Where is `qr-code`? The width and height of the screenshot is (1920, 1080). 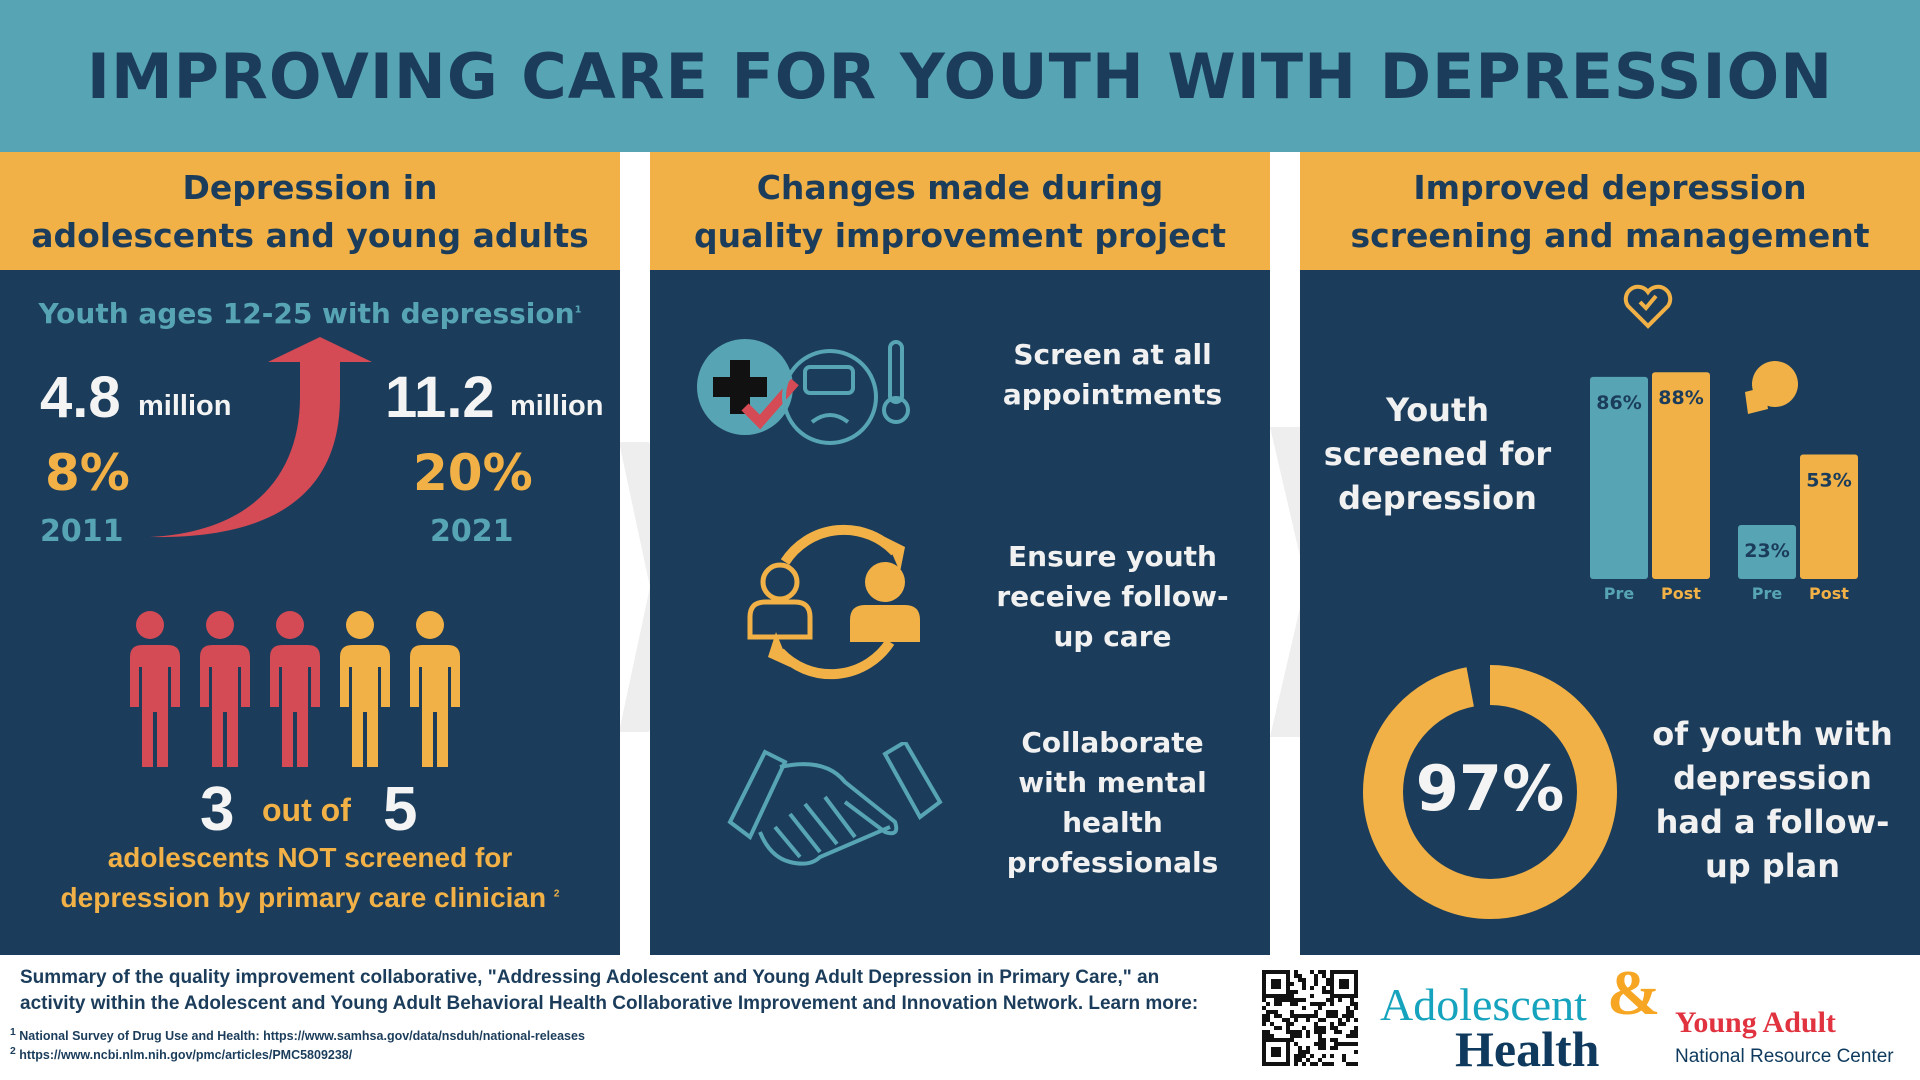 qr-code is located at coordinates (1310, 1018).